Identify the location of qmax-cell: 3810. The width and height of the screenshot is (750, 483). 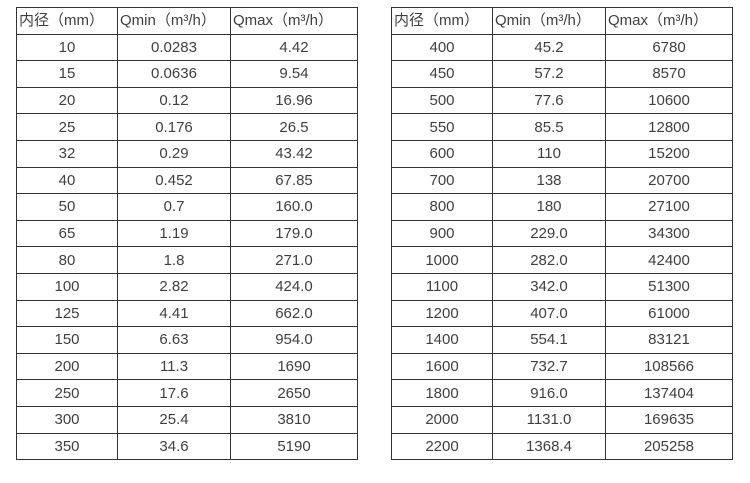
(294, 419).